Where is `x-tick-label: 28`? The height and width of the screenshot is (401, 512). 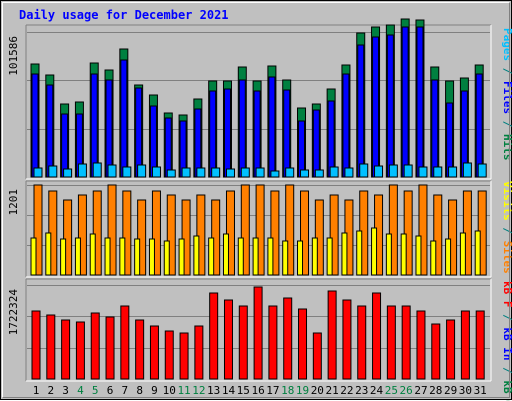
x-tick-label: 28 is located at coordinates (435, 390).